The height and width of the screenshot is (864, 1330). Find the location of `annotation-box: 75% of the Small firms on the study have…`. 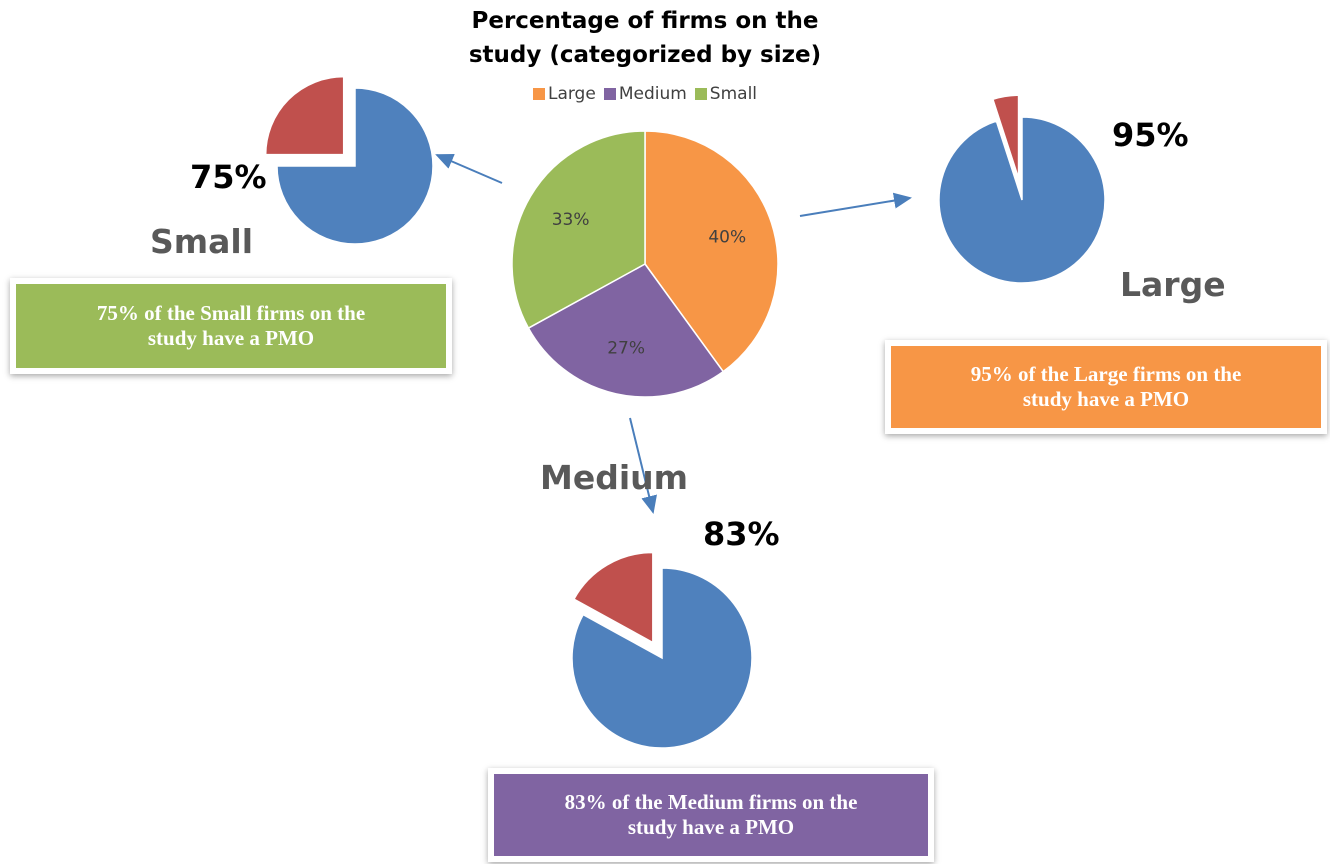

annotation-box: 75% of the Small firms on the study have… is located at coordinates (231, 326).